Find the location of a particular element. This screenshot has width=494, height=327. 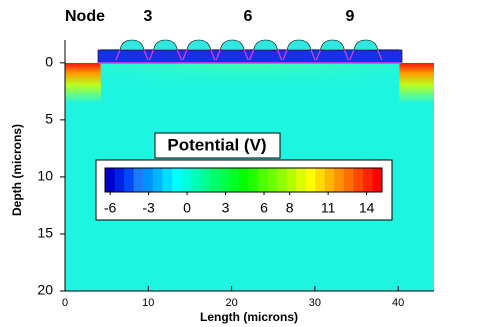

node: 6 is located at coordinates (248, 16).